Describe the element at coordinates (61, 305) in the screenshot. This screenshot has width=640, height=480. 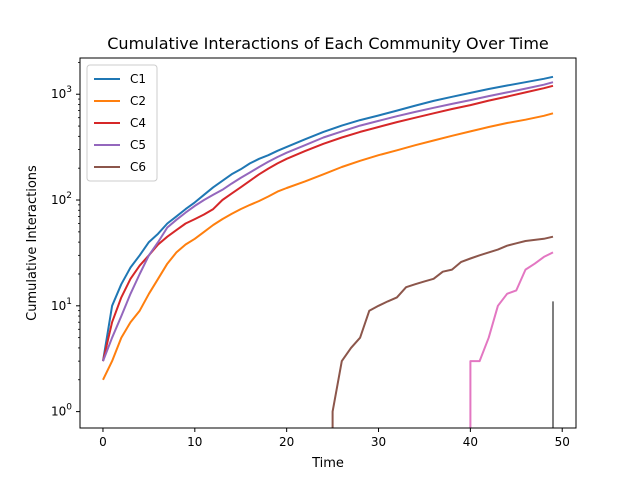
I see `y-tick-label: 10¹` at that location.